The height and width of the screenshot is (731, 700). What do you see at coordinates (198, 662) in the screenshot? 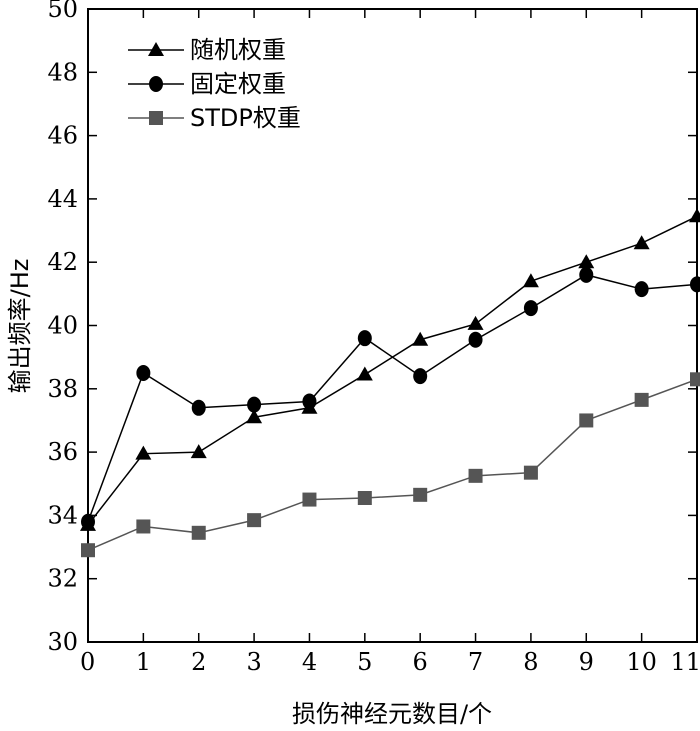
I see `x-tick-label: 2` at bounding box center [198, 662].